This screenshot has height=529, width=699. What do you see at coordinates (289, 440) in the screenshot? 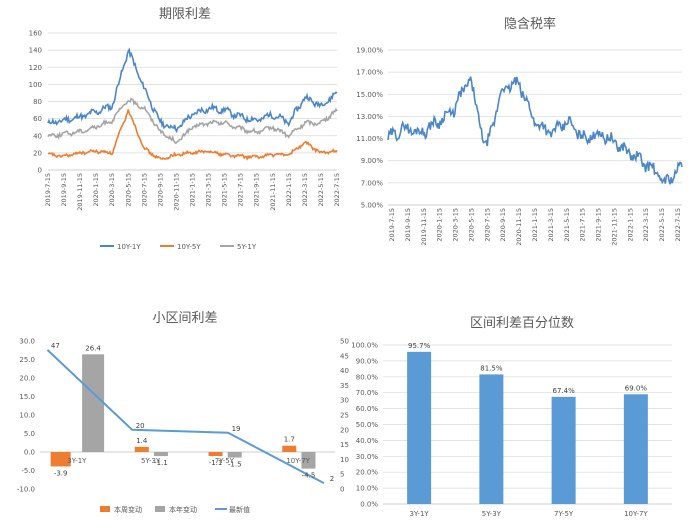
I see `data-label: 1.7` at bounding box center [289, 440].